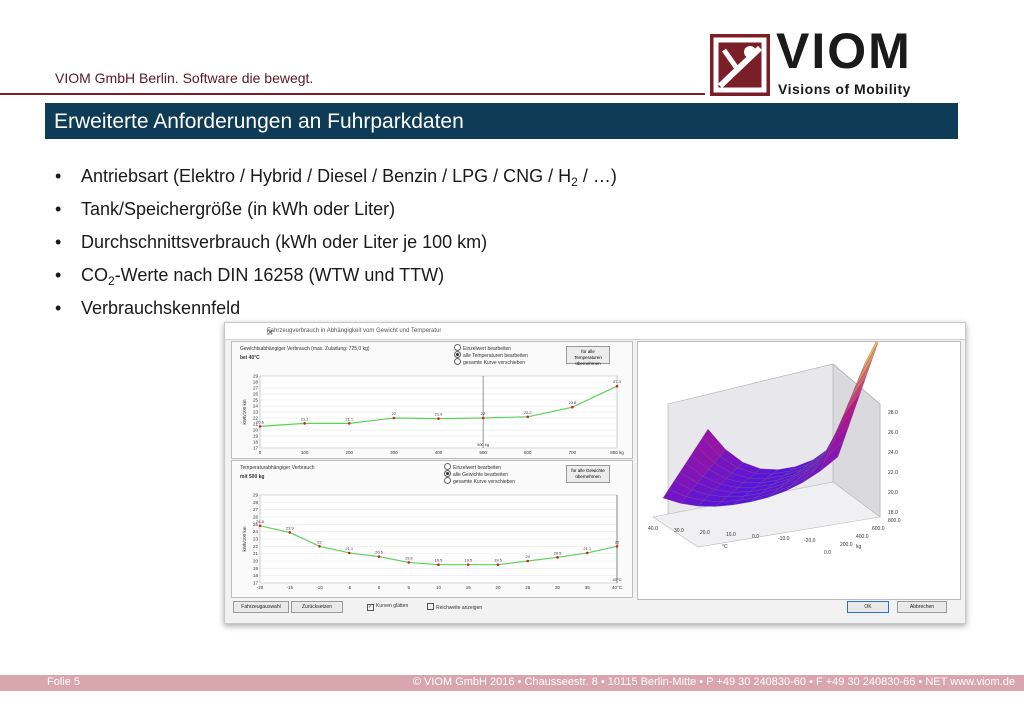  Describe the element at coordinates (430, 606) in the screenshot. I see `checkbox-icon` at that location.